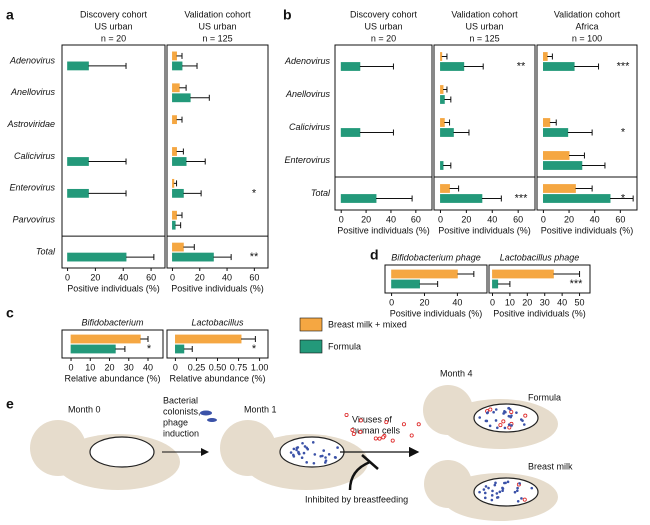  What do you see at coordinates (356, 499) in the screenshot?
I see `label: Inhibited by breastfeeding` at bounding box center [356, 499].